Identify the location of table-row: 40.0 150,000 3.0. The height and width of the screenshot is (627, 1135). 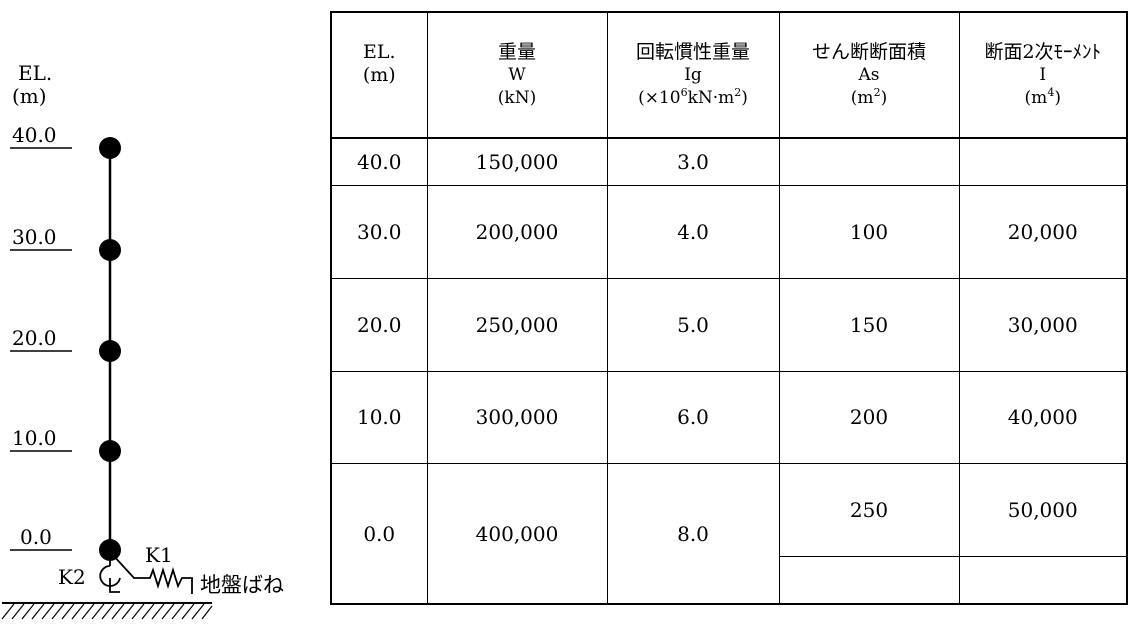
(729, 162).